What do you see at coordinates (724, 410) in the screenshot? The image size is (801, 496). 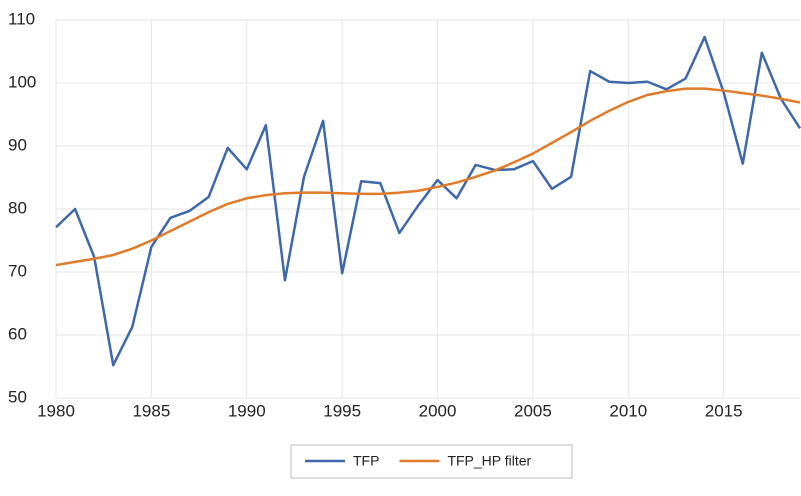 I see `x-tick-label: 2015` at bounding box center [724, 410].